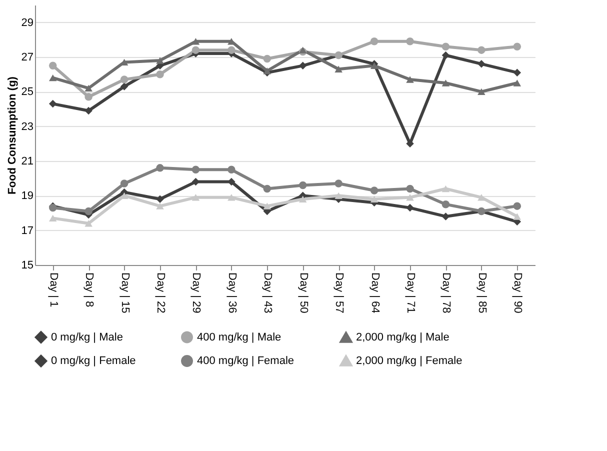 The height and width of the screenshot is (451, 607). What do you see at coordinates (196, 293) in the screenshot?
I see `x-tick-label: Day | 29` at bounding box center [196, 293].